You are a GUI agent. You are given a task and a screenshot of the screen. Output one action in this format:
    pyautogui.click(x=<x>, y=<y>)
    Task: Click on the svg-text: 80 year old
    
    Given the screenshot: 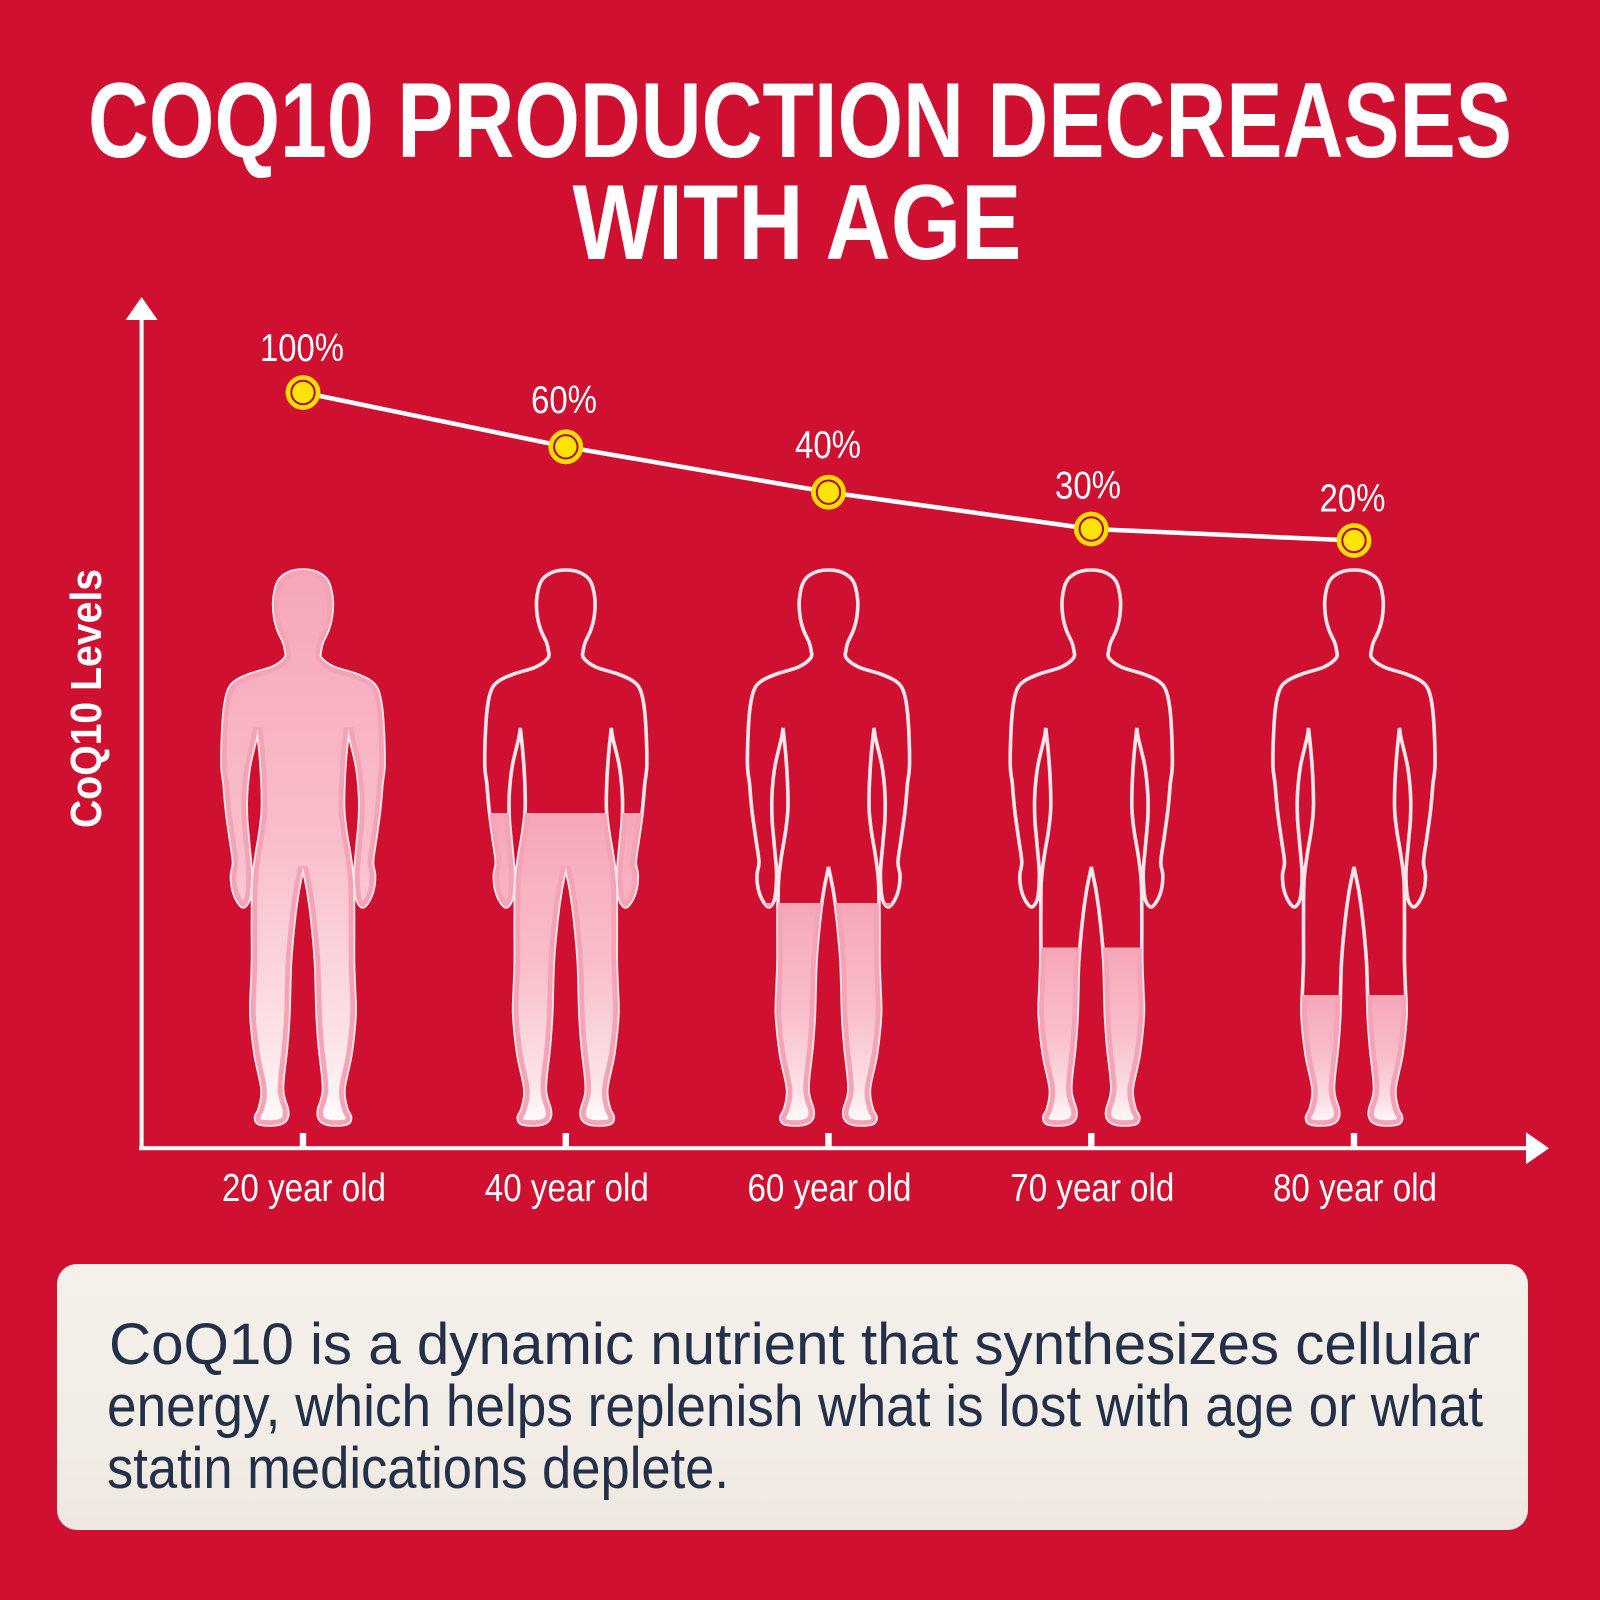 What is the action you would take?
    pyautogui.click(x=1355, y=1188)
    